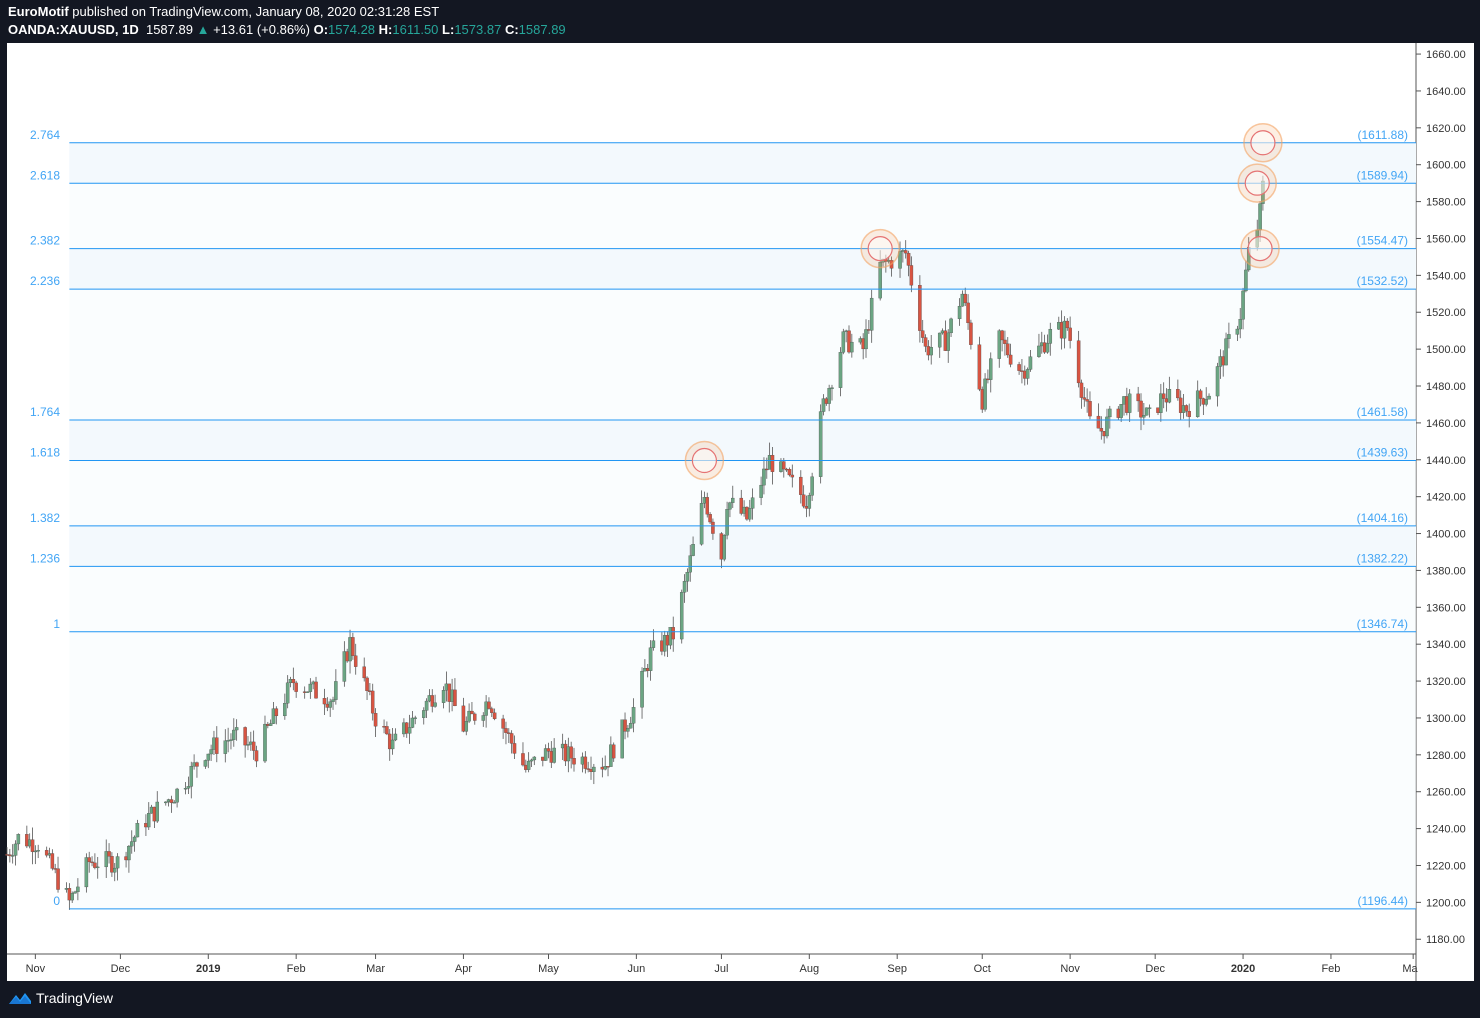 The height and width of the screenshot is (1018, 1480). Describe the element at coordinates (1243, 969) in the screenshot. I see `x-tick-label: 2020` at that location.